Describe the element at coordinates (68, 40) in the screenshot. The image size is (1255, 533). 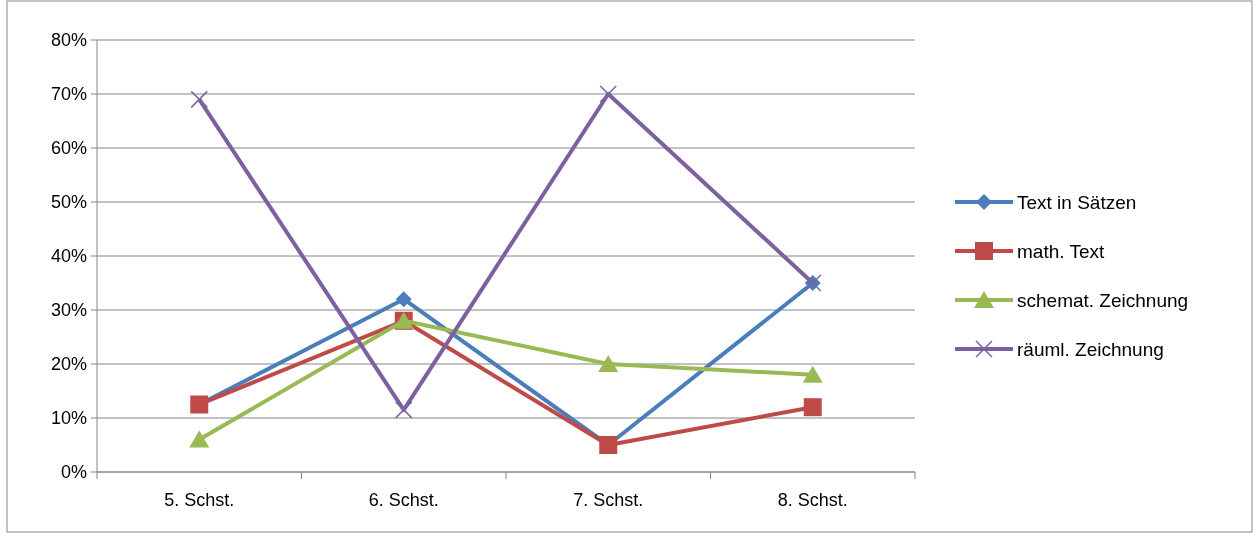
I see `y-tick-label: 80%` at that location.